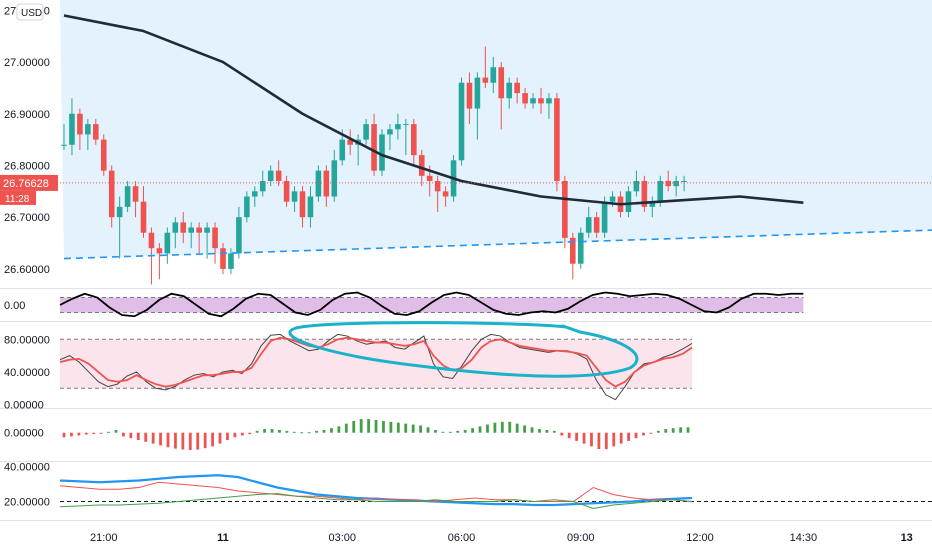 The height and width of the screenshot is (555, 932). I want to click on dmi-adx-line, so click(376, 490).